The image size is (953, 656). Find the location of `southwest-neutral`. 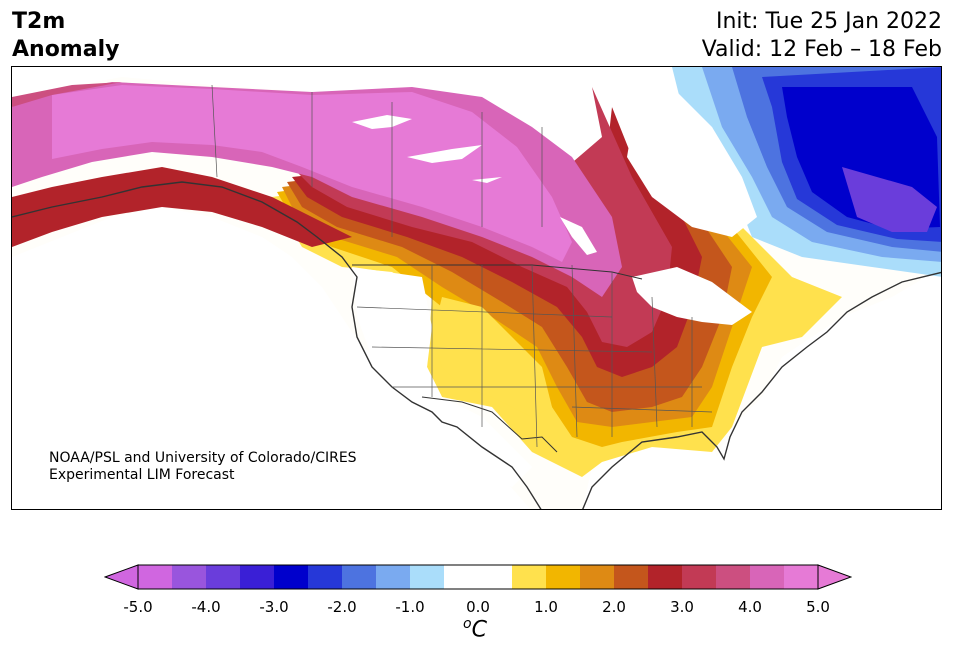

southwest-neutral is located at coordinates (442, 377).